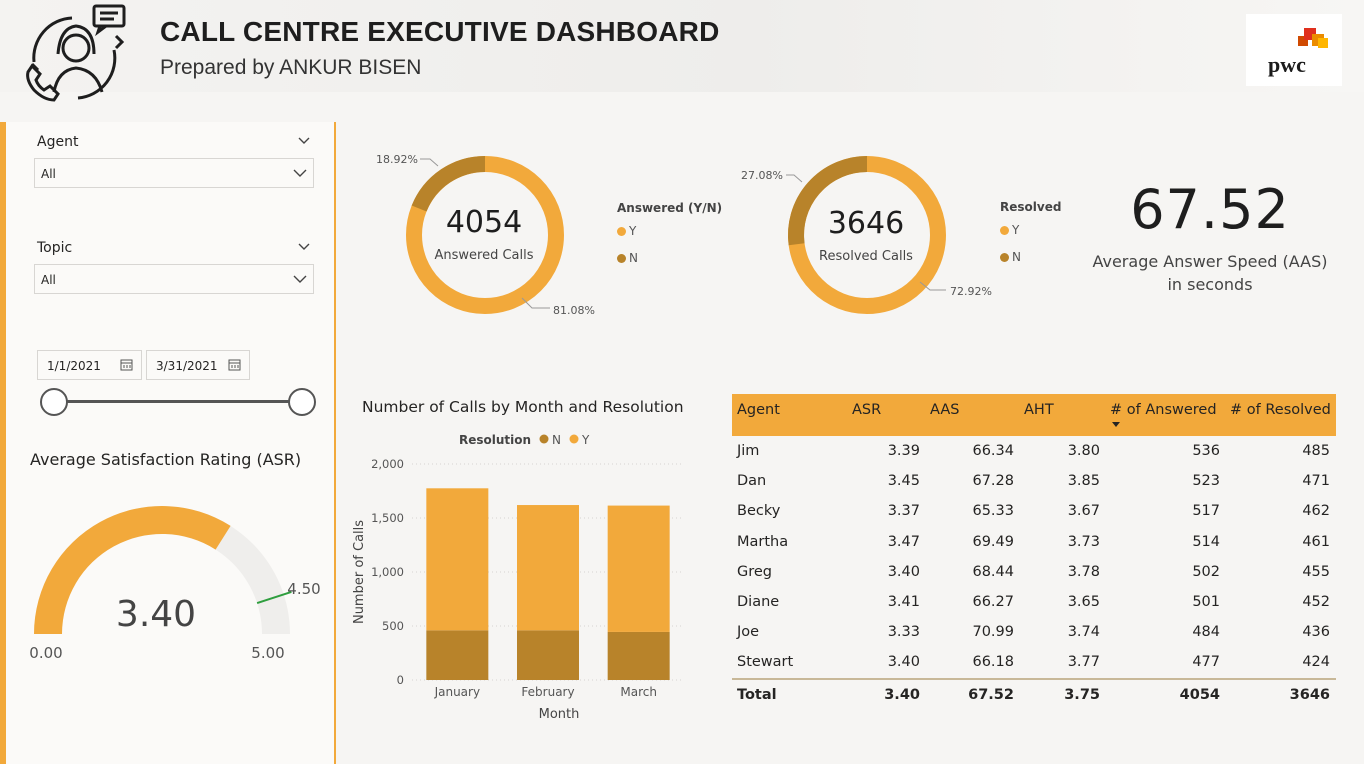 The width and height of the screenshot is (1364, 764). Describe the element at coordinates (547, 692) in the screenshot. I see `chart-x-tick: February` at that location.